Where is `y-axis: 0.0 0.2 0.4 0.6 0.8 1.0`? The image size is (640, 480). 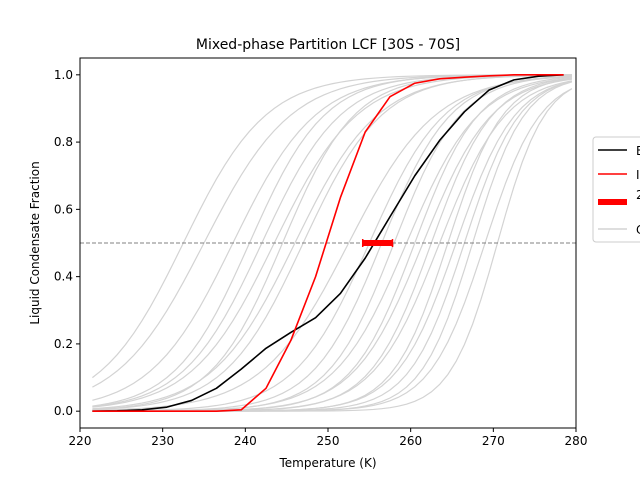 y-axis: 0.0 0.2 0.4 0.6 0.8 1.0 is located at coordinates (67, 243).